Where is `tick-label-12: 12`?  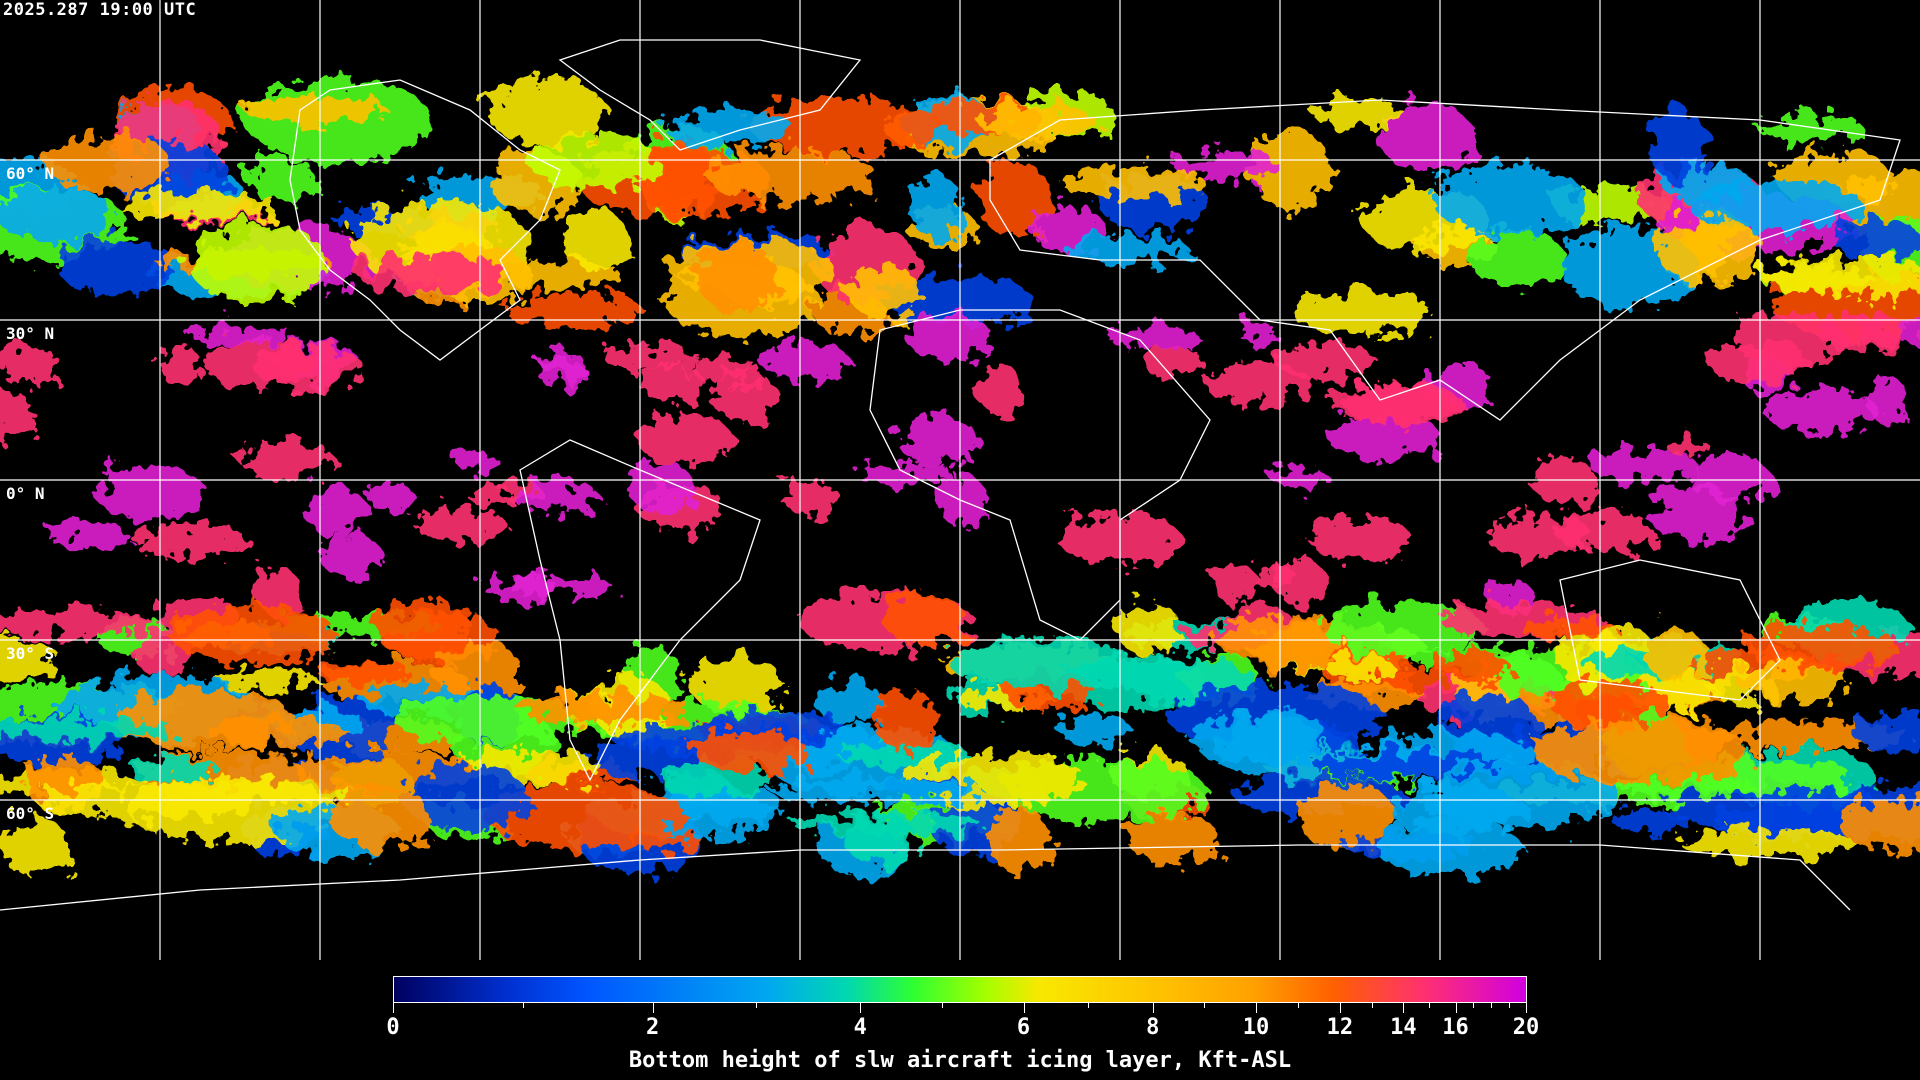
tick-label-12: 12 is located at coordinates (1340, 1027).